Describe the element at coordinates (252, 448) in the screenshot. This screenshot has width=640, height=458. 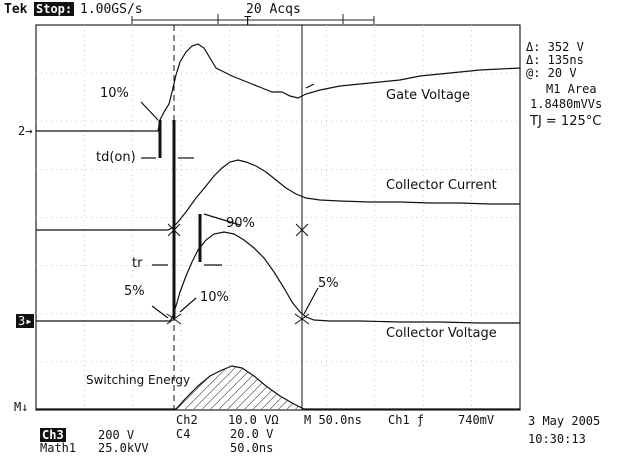
I see `math1-time: 50.0ns` at that location.